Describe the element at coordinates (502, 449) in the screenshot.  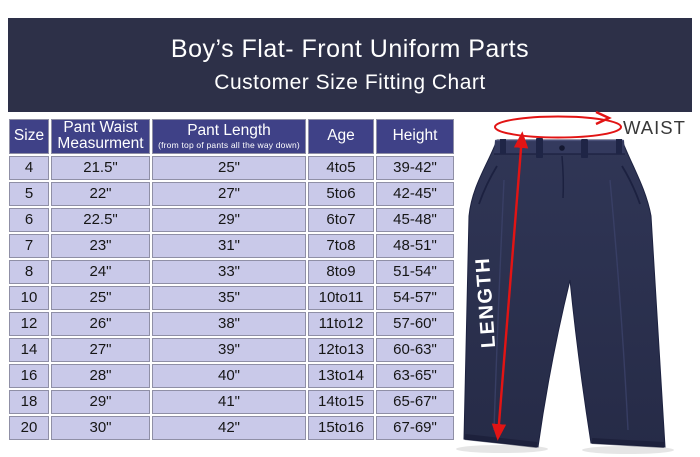
I see `shadow-left` at that location.